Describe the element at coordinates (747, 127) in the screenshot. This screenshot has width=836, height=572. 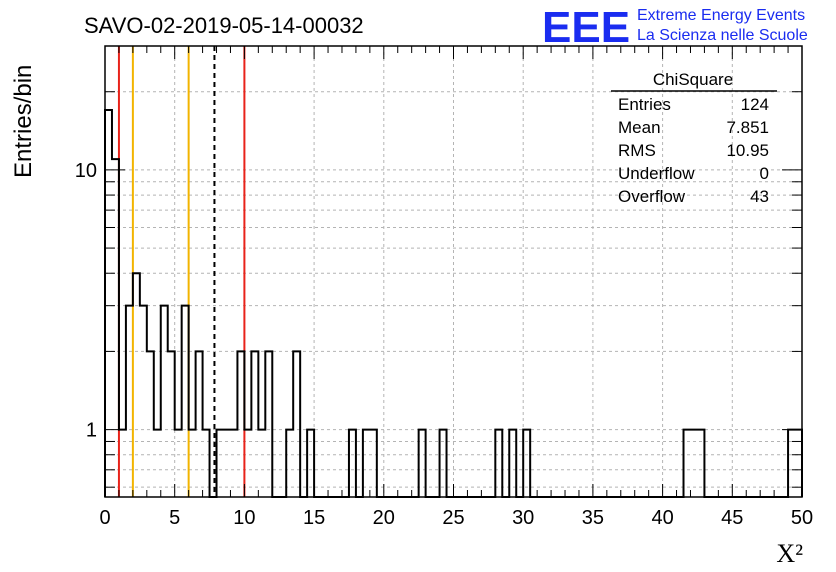
I see `stats-value-mean: 7.851` at that location.